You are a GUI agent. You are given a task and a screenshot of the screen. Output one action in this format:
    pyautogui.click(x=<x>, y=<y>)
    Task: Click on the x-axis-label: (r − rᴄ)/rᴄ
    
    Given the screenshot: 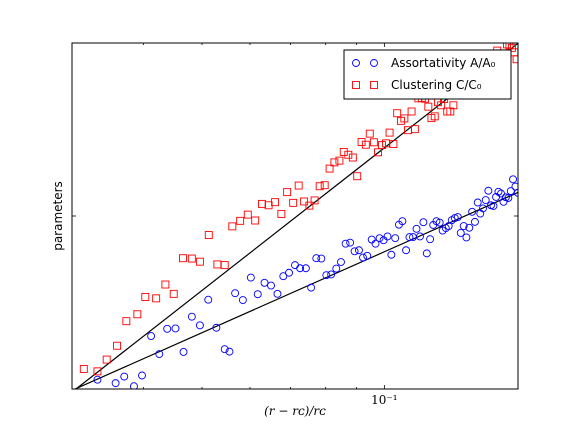 What is the action you would take?
    pyautogui.click(x=295, y=411)
    